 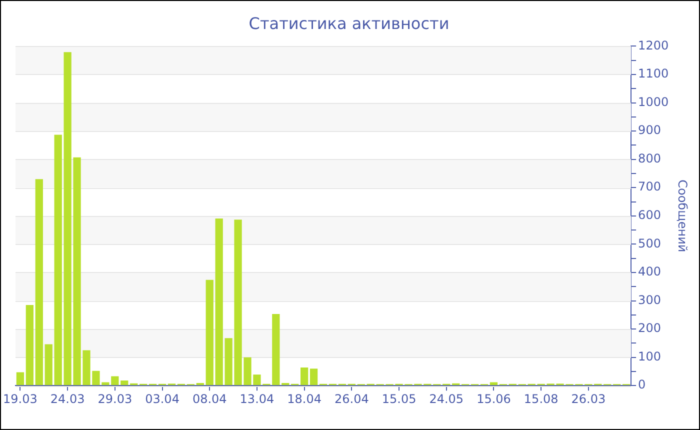 I want to click on y-tick-label: 800, so click(x=649, y=158).